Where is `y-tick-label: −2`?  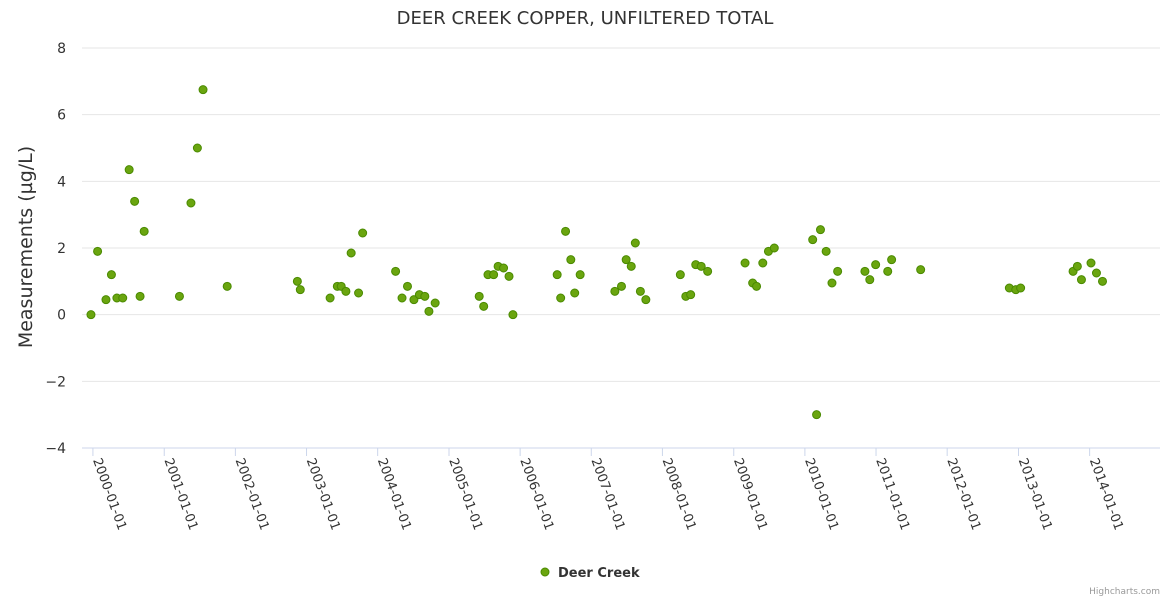 y-tick-label: −2 is located at coordinates (55, 382).